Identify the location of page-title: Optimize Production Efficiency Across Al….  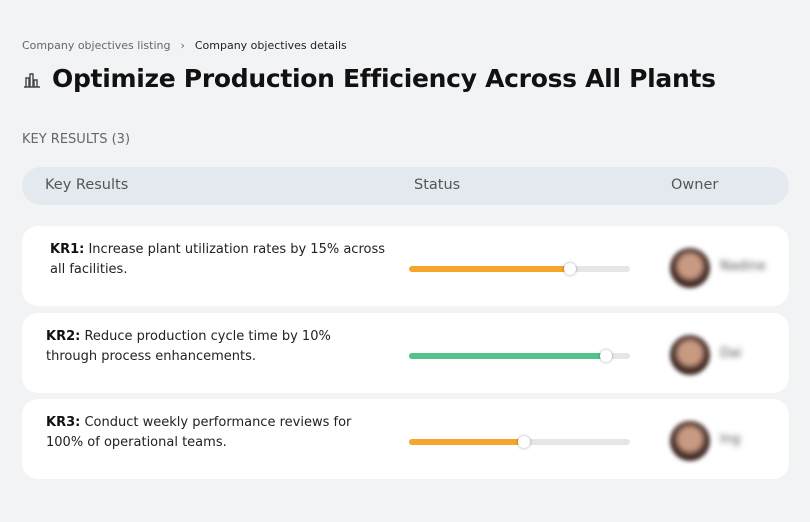
(384, 78).